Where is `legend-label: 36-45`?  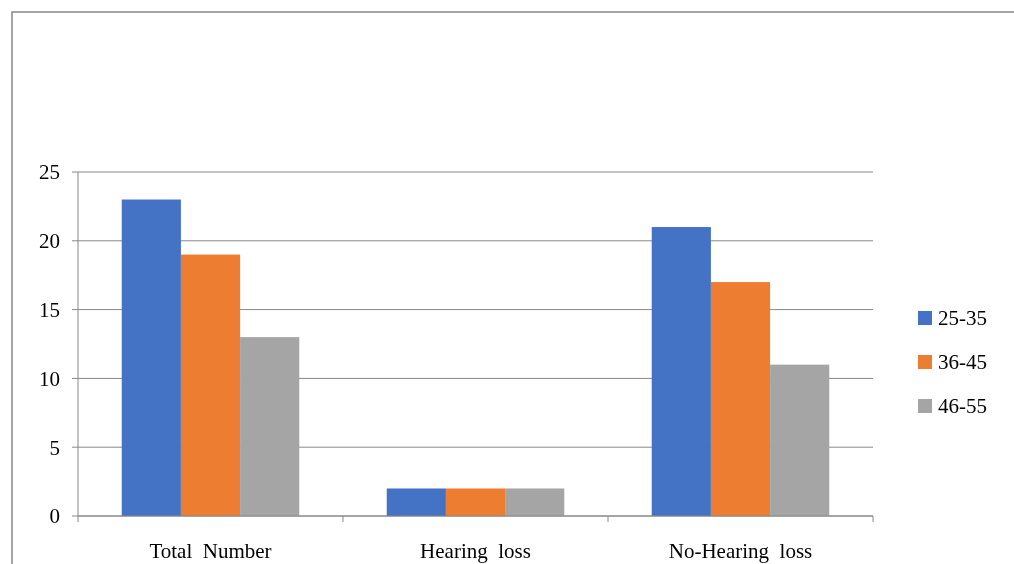
legend-label: 36-45 is located at coordinates (962, 362).